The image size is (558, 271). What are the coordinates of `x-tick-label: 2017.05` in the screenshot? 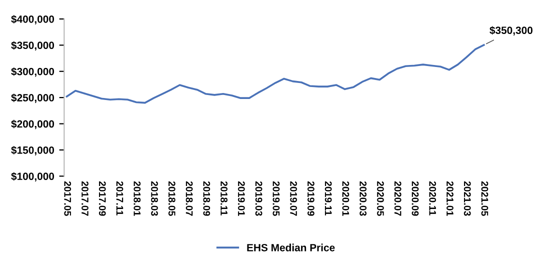 It's located at (68, 198).